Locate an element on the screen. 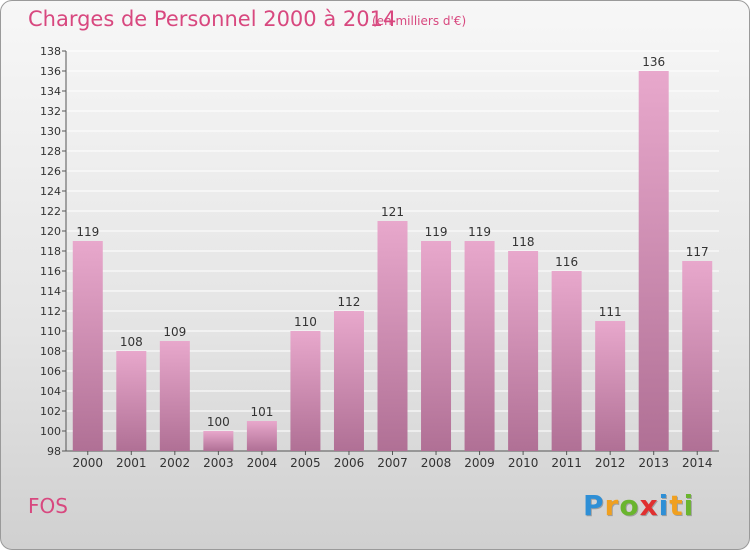 The height and width of the screenshot is (550, 750). y-tick-label: 138 is located at coordinates (50, 51).